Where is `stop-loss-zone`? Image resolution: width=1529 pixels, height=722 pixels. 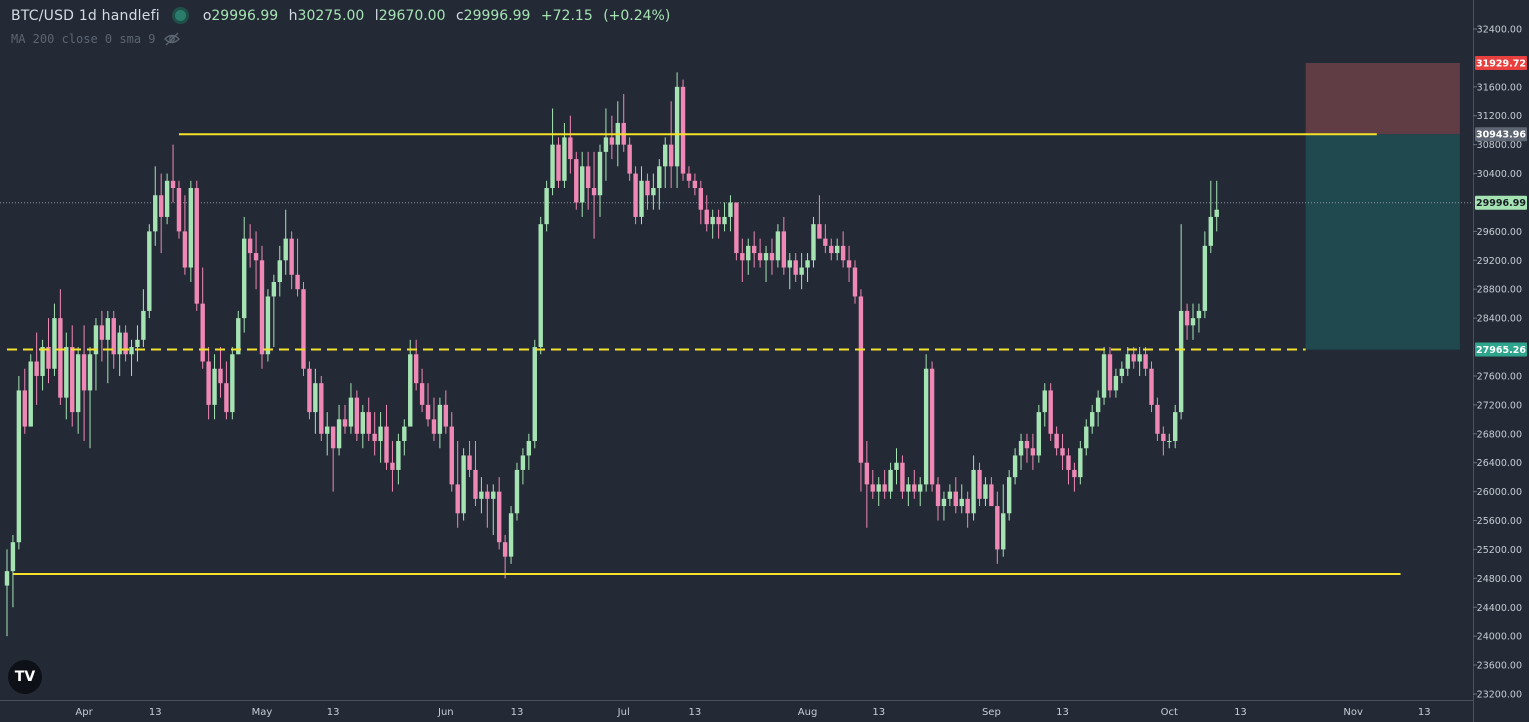 stop-loss-zone is located at coordinates (1382, 98).